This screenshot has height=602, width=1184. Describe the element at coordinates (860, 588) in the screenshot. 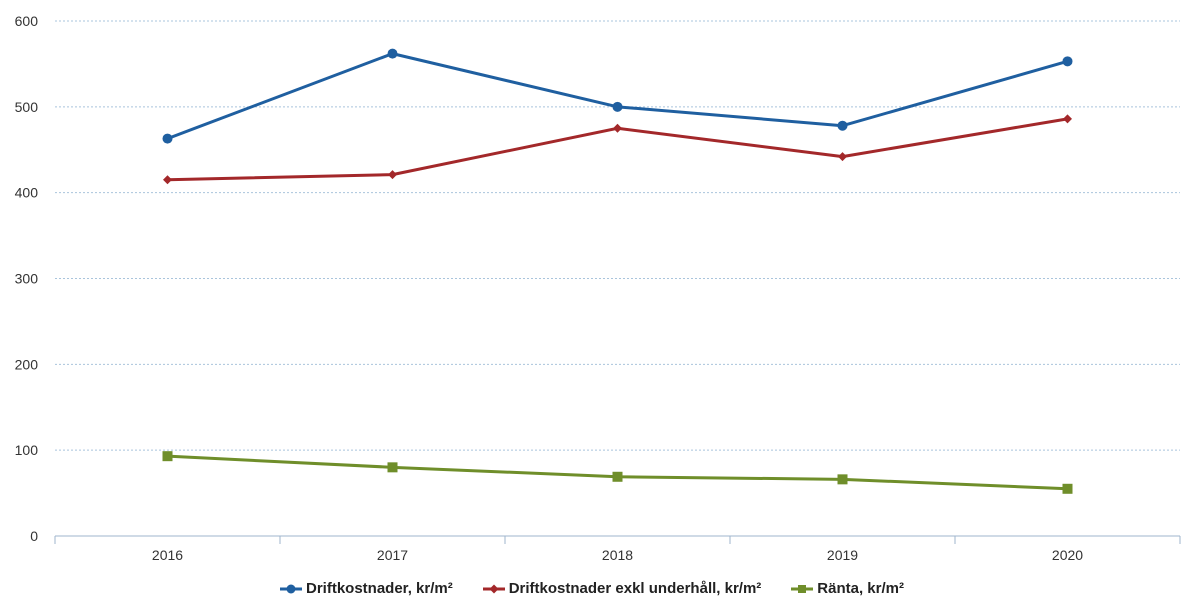

I see `legend-label: Ränta, kr/m²` at that location.